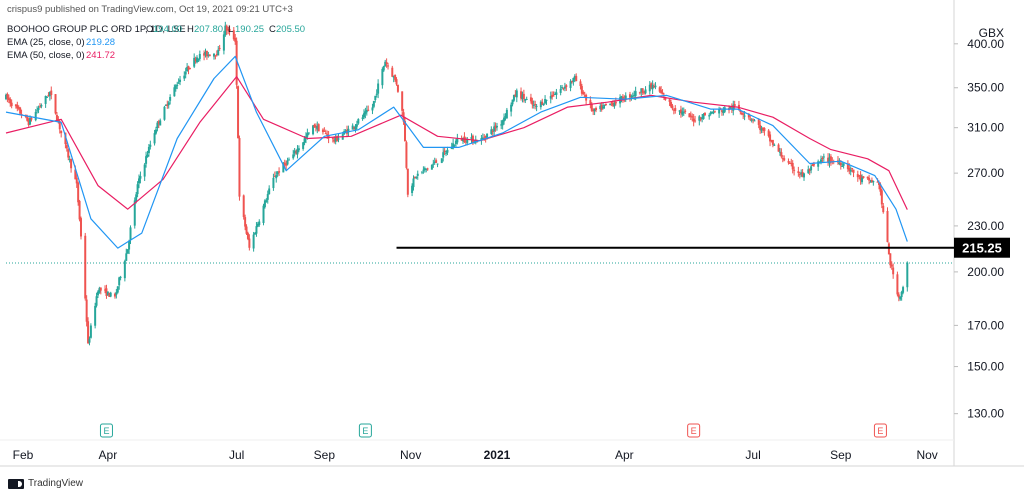  I want to click on legend-ema25-label: EMA (25, close, 0), so click(46, 42).